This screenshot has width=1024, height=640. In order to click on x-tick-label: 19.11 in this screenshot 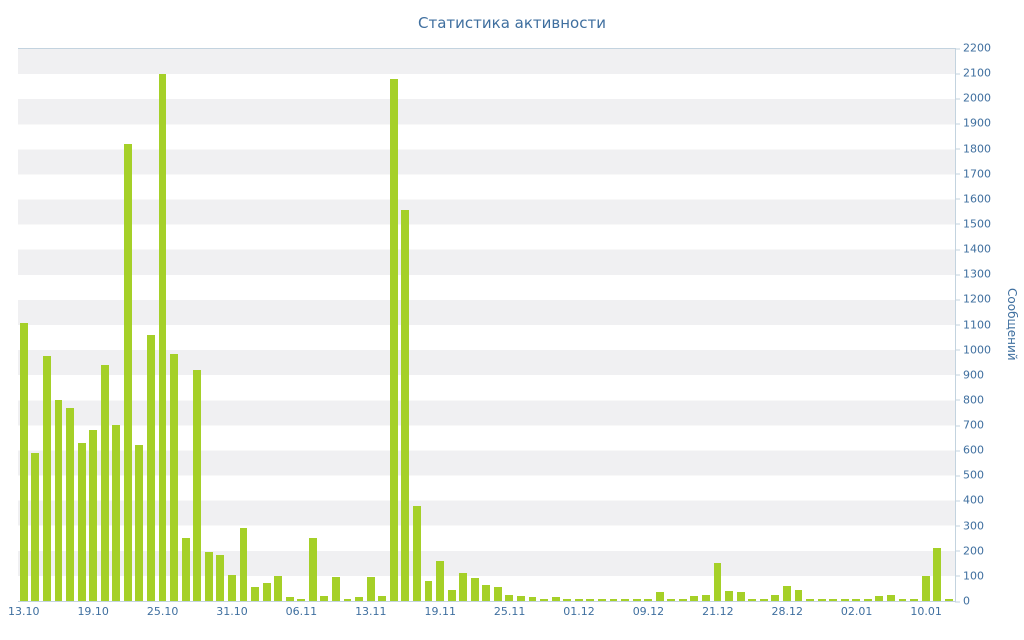, I will do `click(440, 611)`.